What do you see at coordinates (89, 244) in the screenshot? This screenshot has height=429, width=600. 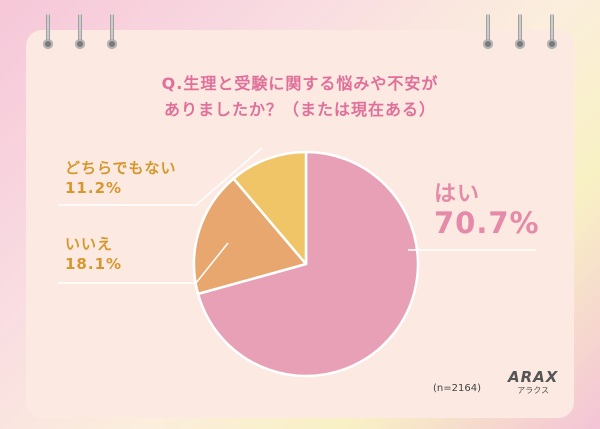 I see `label-no: いいえ` at bounding box center [89, 244].